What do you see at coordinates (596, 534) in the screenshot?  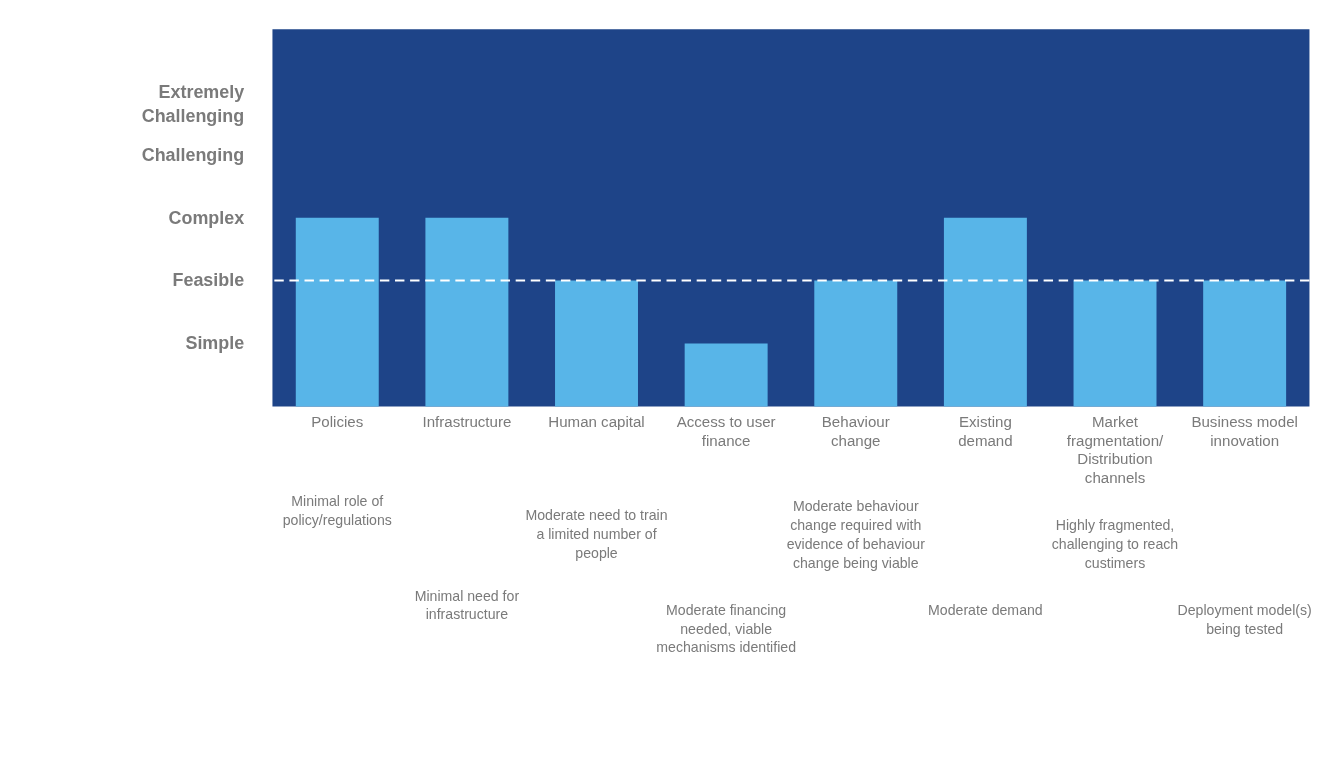 I see `text: Moderate need to train a limited number of people` at bounding box center [596, 534].